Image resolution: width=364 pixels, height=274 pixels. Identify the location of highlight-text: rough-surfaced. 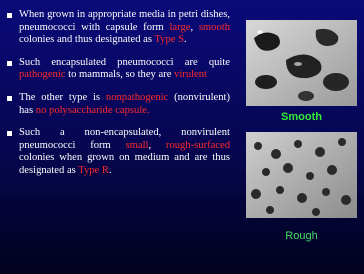
(198, 145).